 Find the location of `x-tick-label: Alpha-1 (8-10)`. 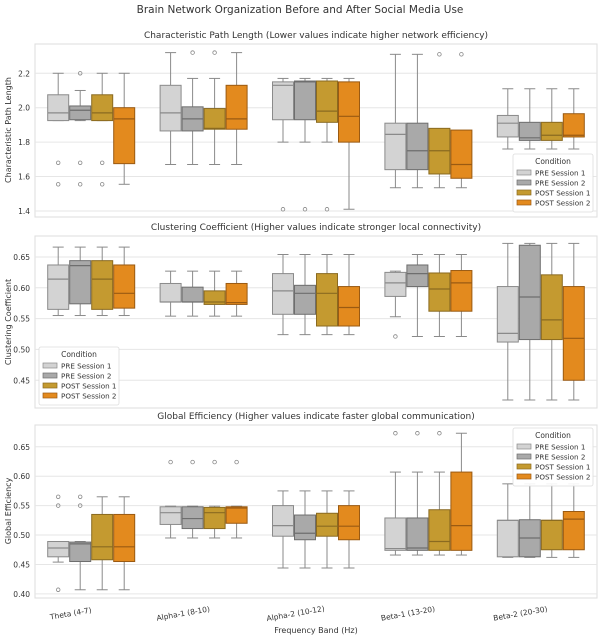

x-tick-label: Alpha-1 (8-10) is located at coordinates (183, 613).